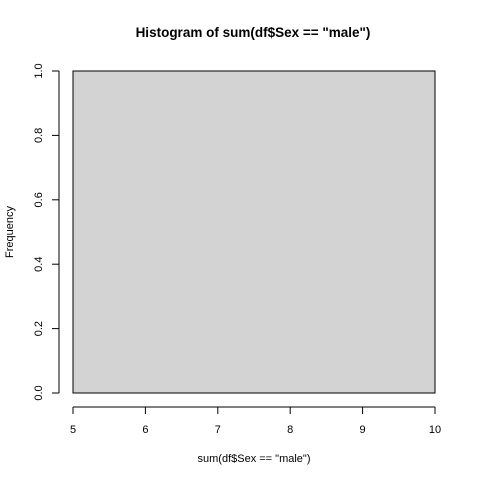 This screenshot has height=480, width=480. What do you see at coordinates (39, 328) in the screenshot?
I see `y-tick-label-1: 0.2` at bounding box center [39, 328].